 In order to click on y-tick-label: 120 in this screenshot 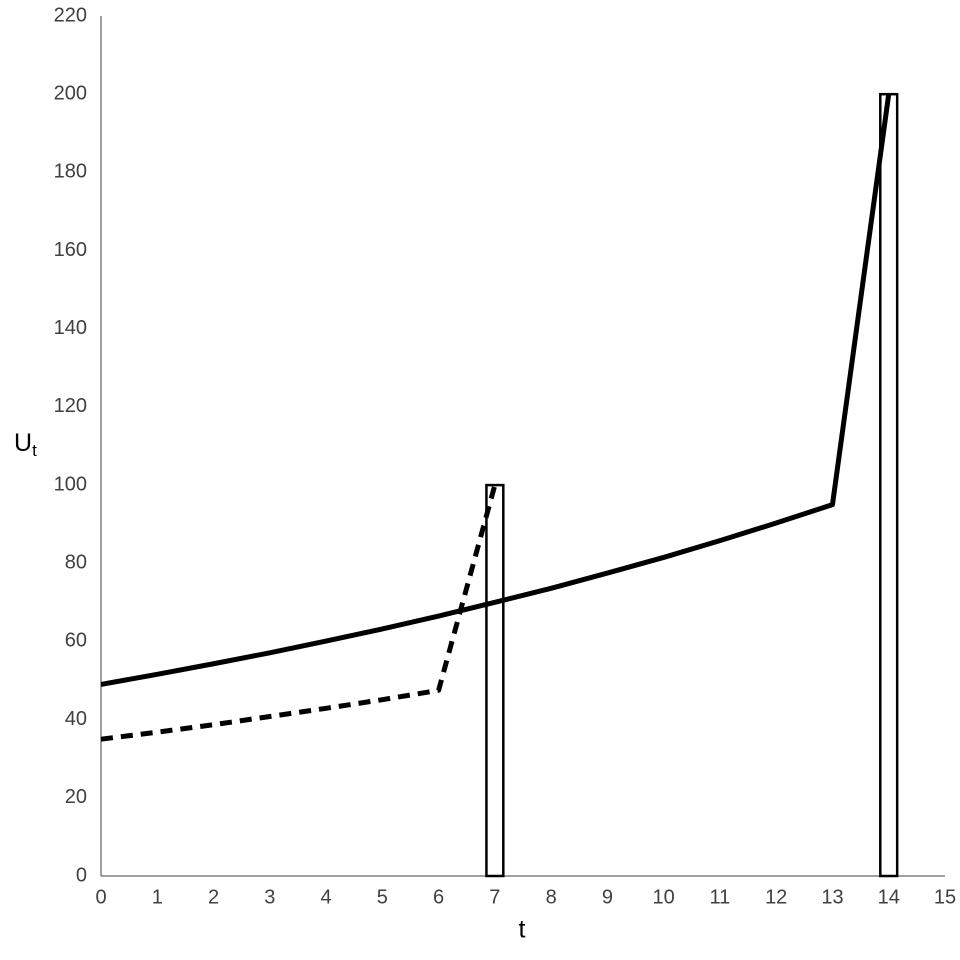, I will do `click(70, 406)`.